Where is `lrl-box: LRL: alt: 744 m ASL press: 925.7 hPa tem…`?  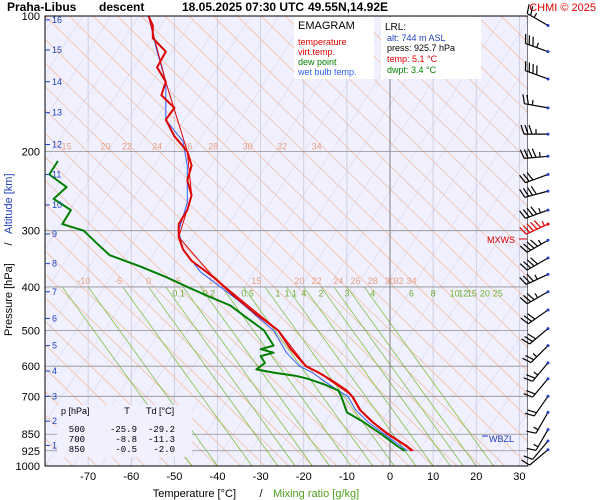 lrl-box: LRL: alt: 744 m ASL press: 925.7 hPa tem… is located at coordinates (431, 48).